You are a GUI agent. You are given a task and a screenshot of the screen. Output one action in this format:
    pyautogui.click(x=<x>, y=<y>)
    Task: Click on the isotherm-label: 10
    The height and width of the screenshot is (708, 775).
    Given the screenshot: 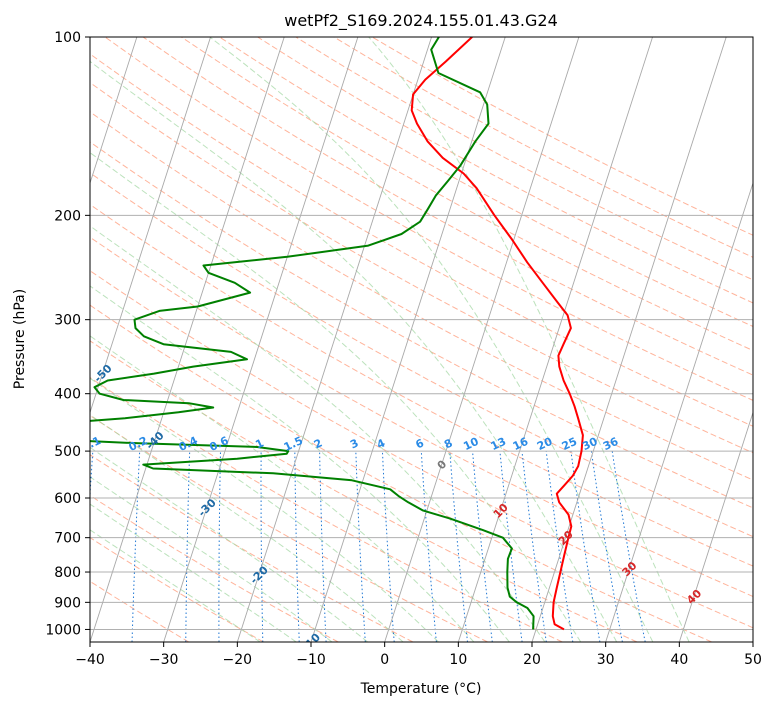 What is the action you would take?
    pyautogui.click(x=501, y=511)
    